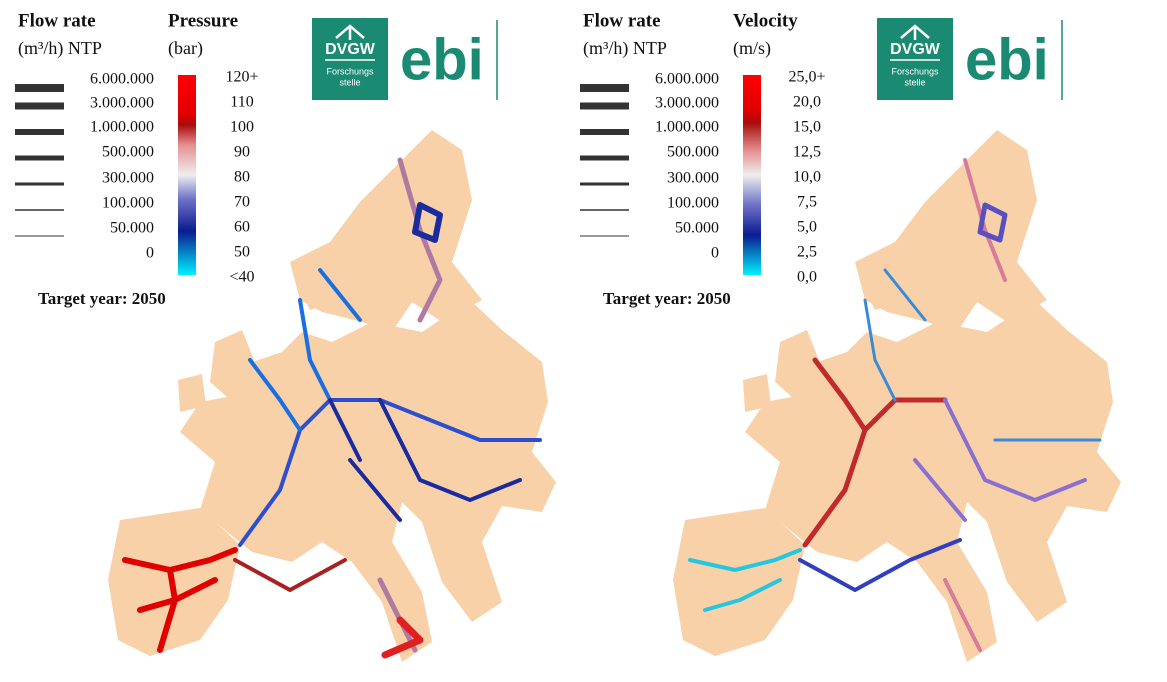 The image size is (1167, 682). I want to click on scale-label: 7,5, so click(807, 202).